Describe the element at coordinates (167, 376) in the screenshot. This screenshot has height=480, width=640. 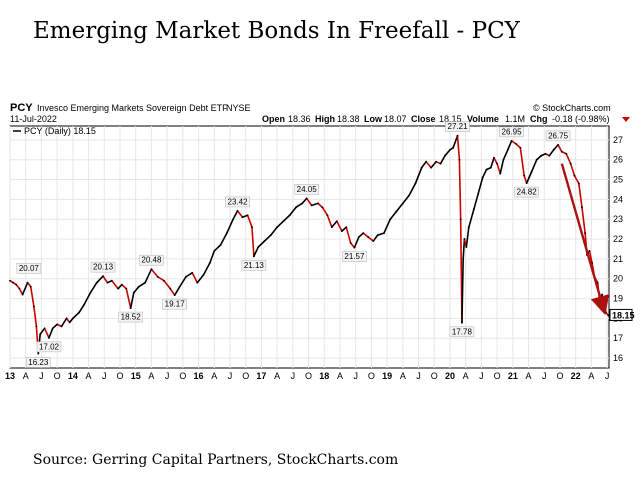
I see `x-tick-label: J` at that location.